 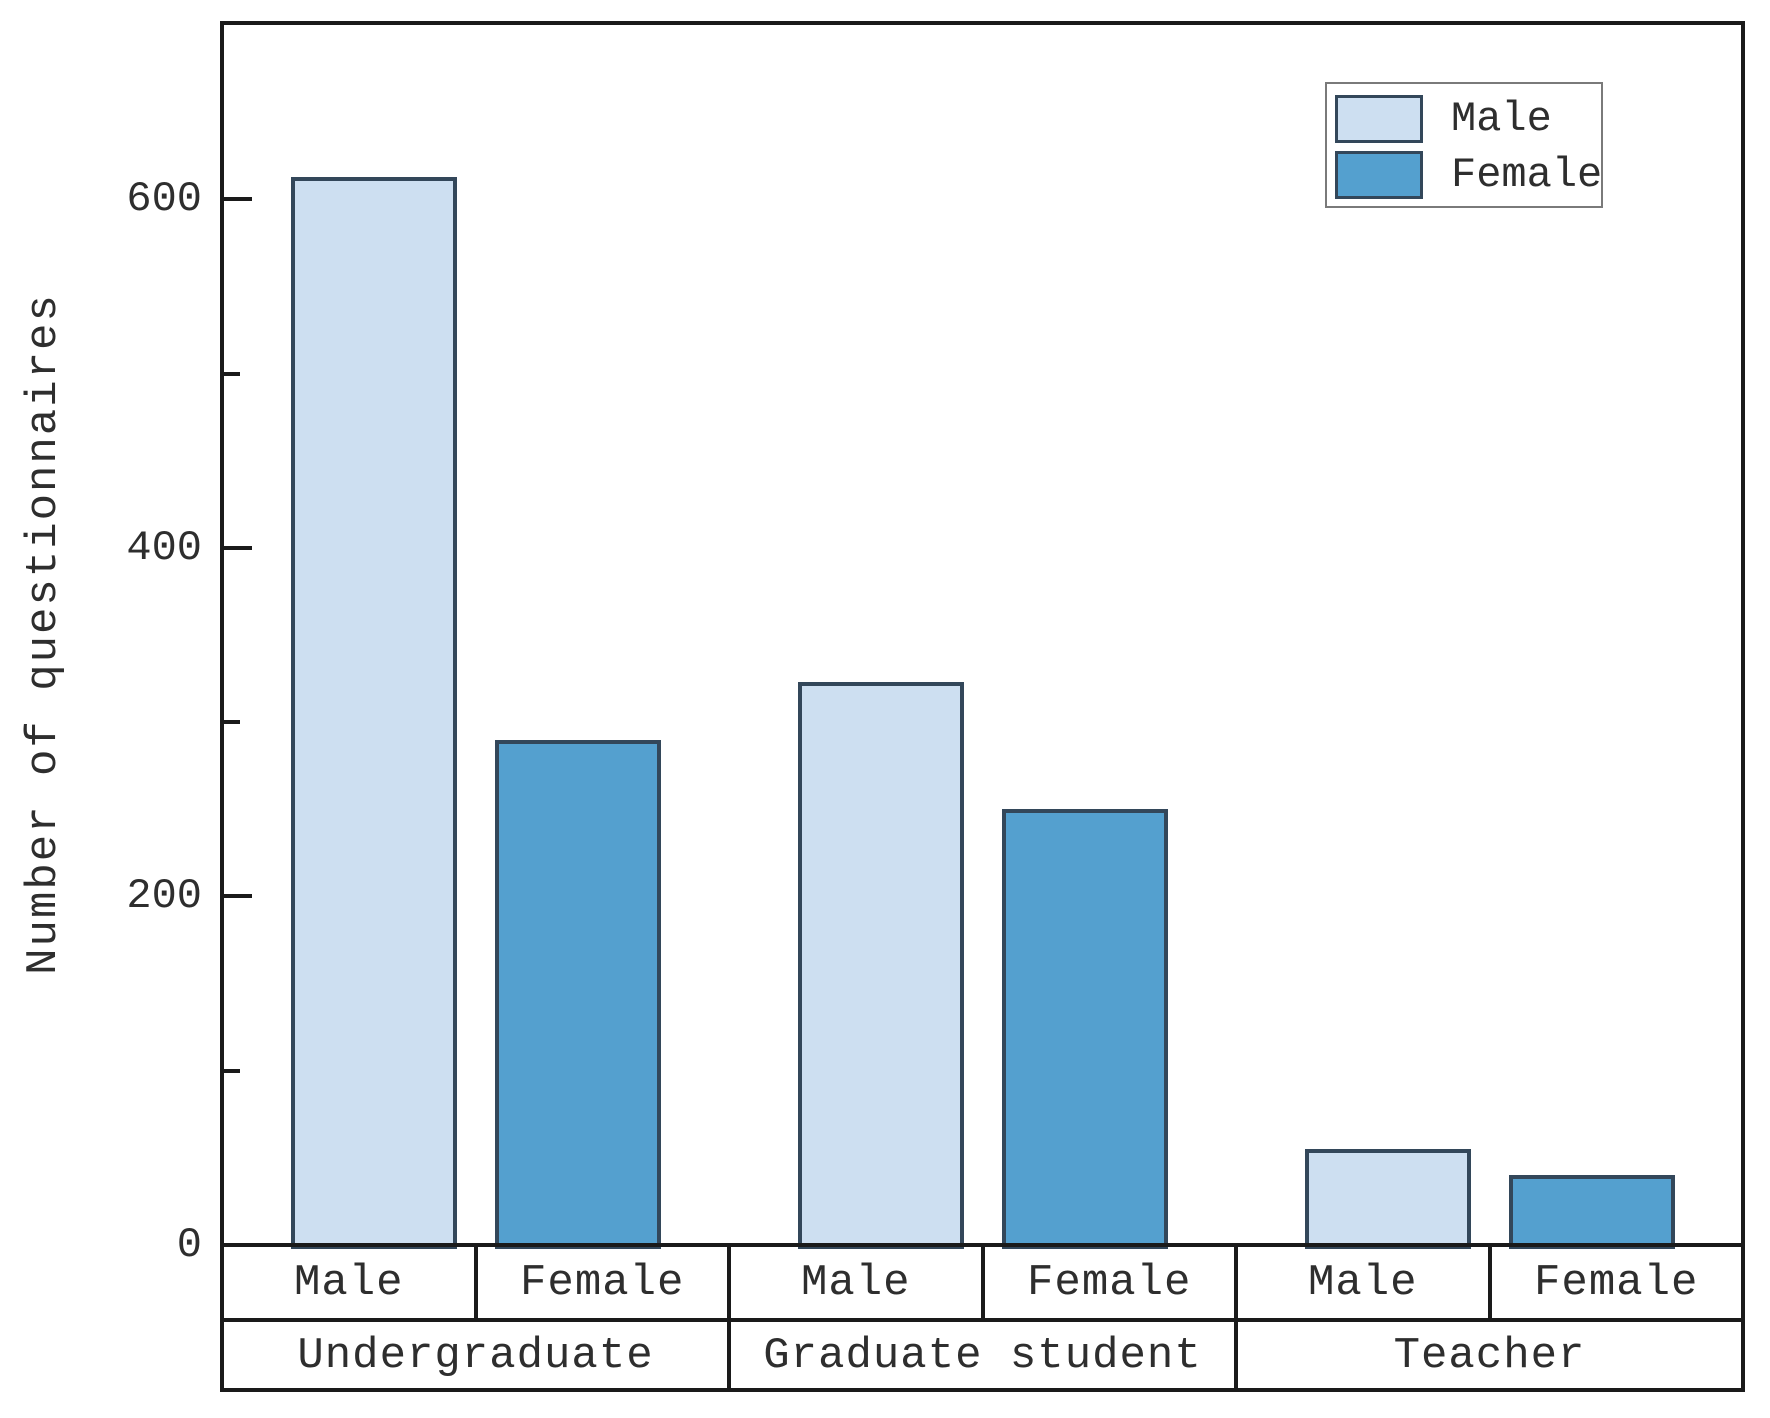 What do you see at coordinates (1379, 175) in the screenshot?
I see `legend-swatch-female-icon` at bounding box center [1379, 175].